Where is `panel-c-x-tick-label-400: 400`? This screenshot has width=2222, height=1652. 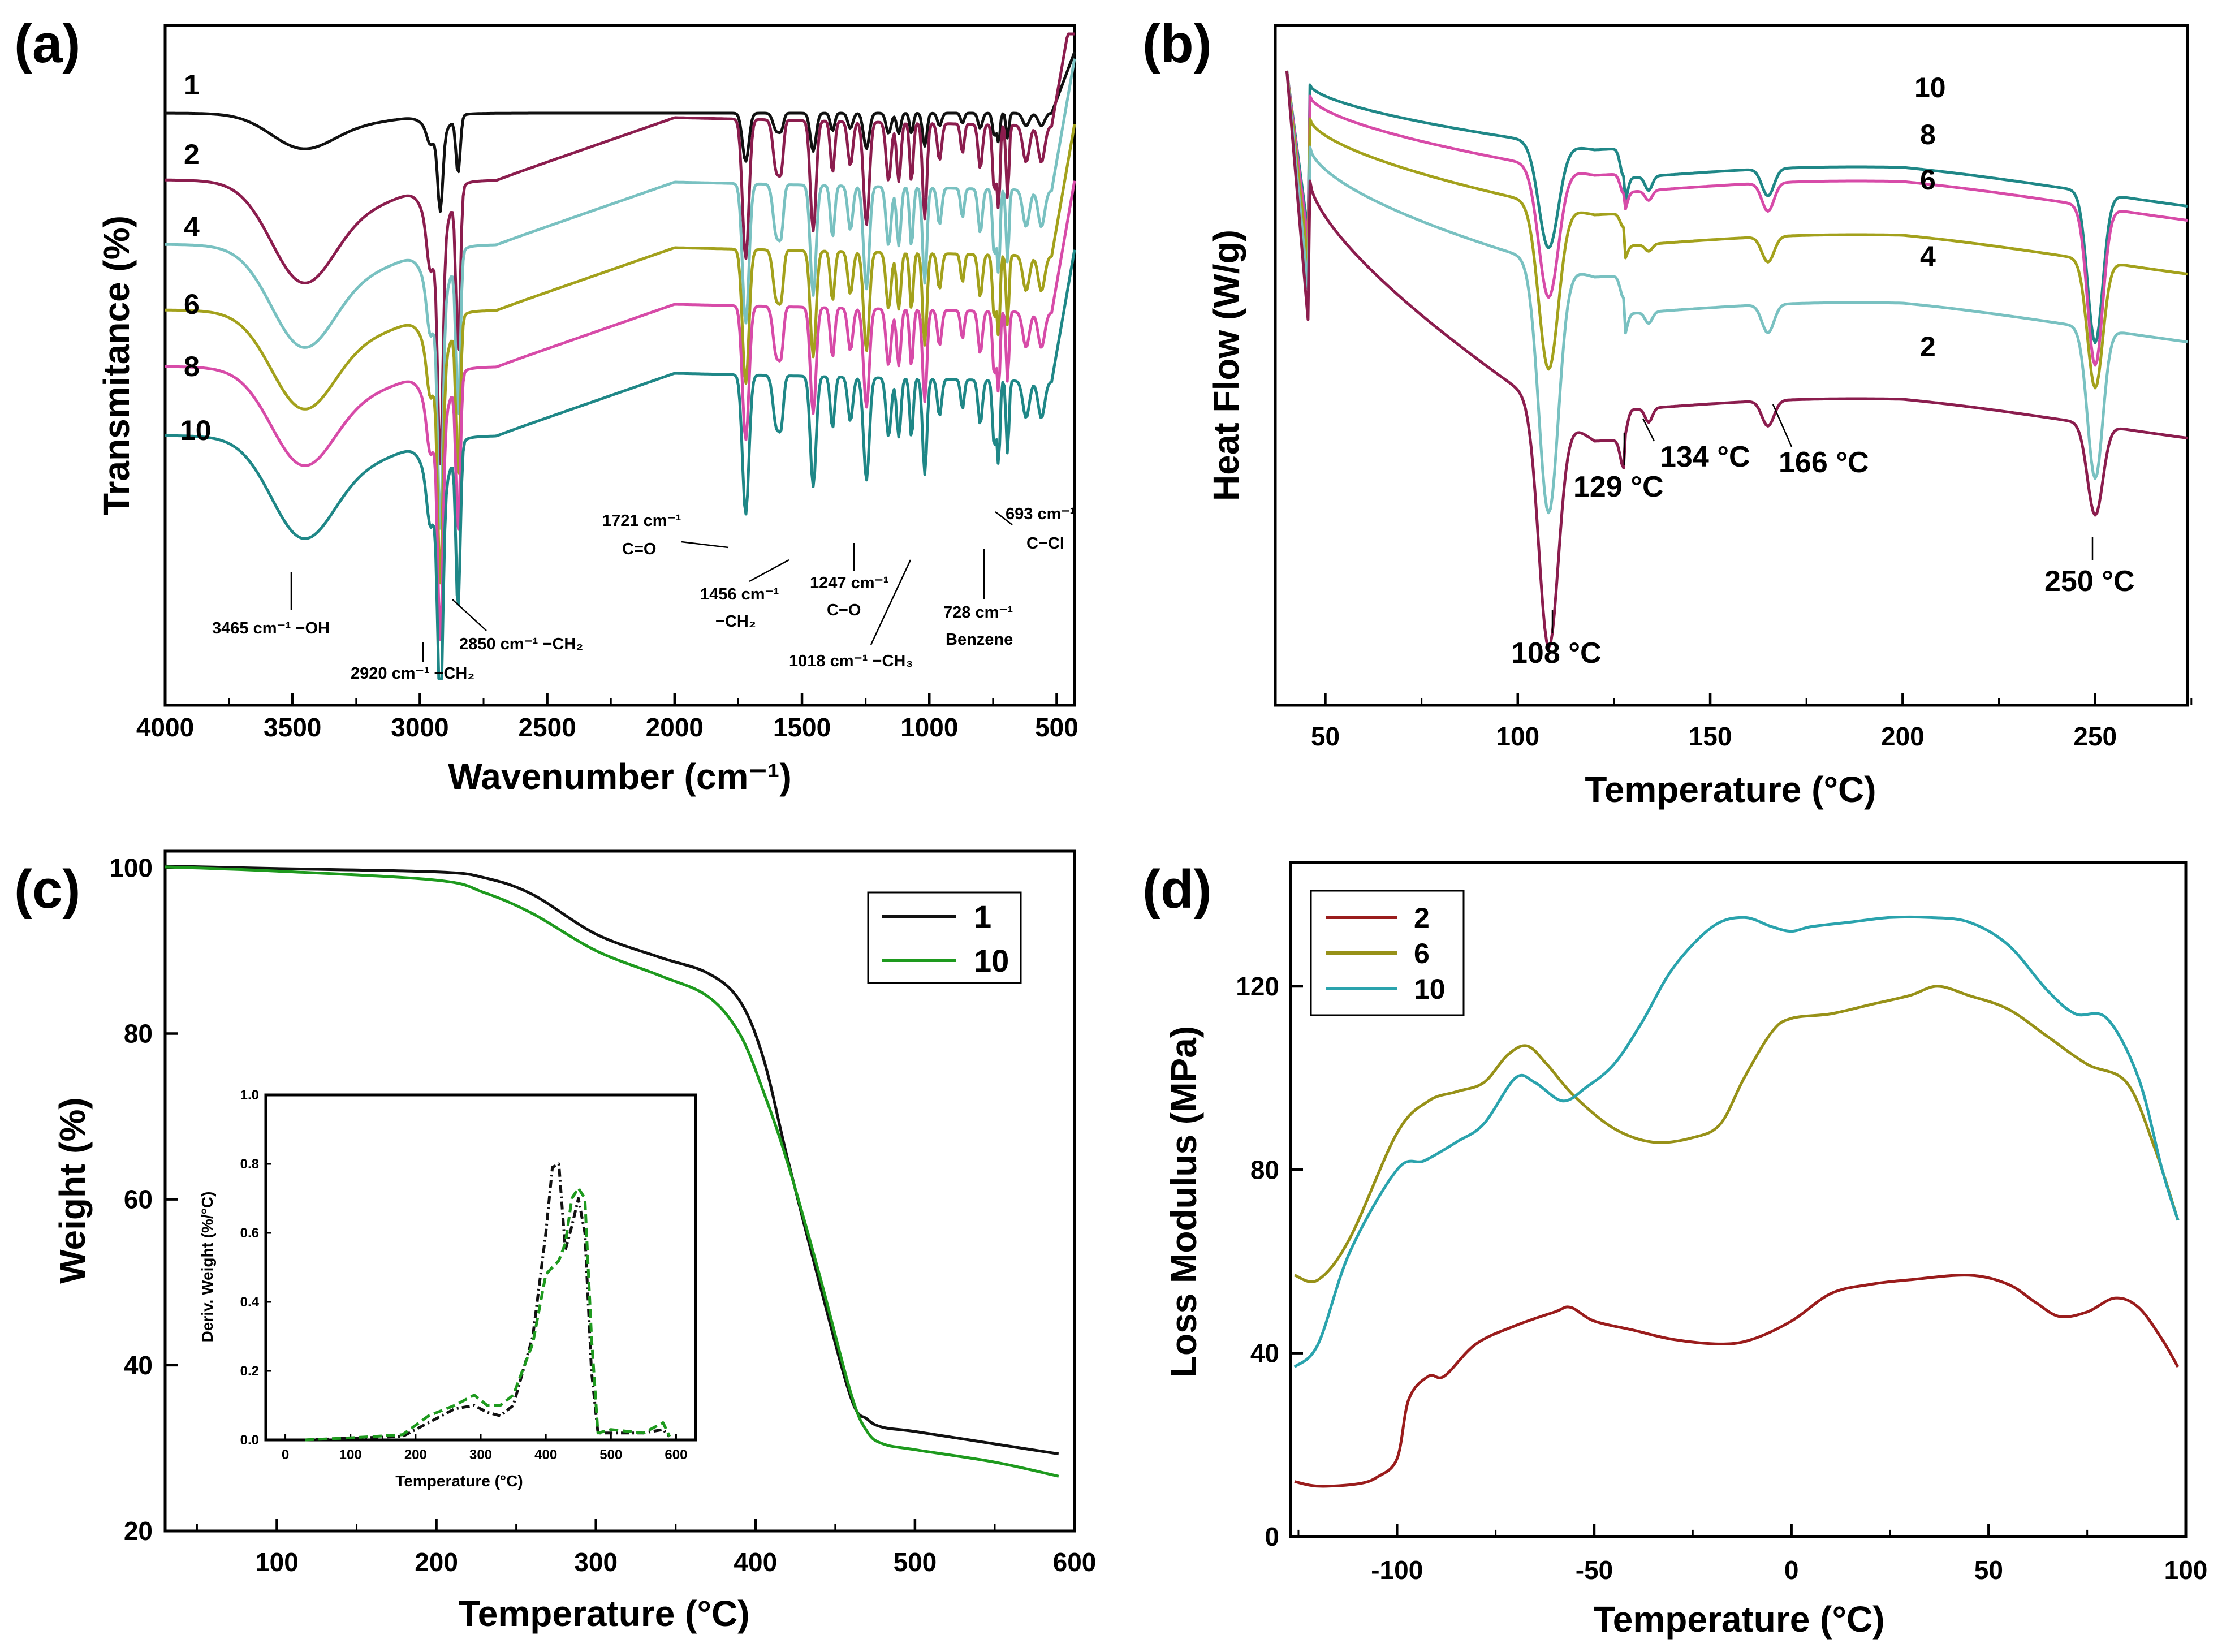
panel-c-x-tick-label-400: 400 is located at coordinates (755, 1562).